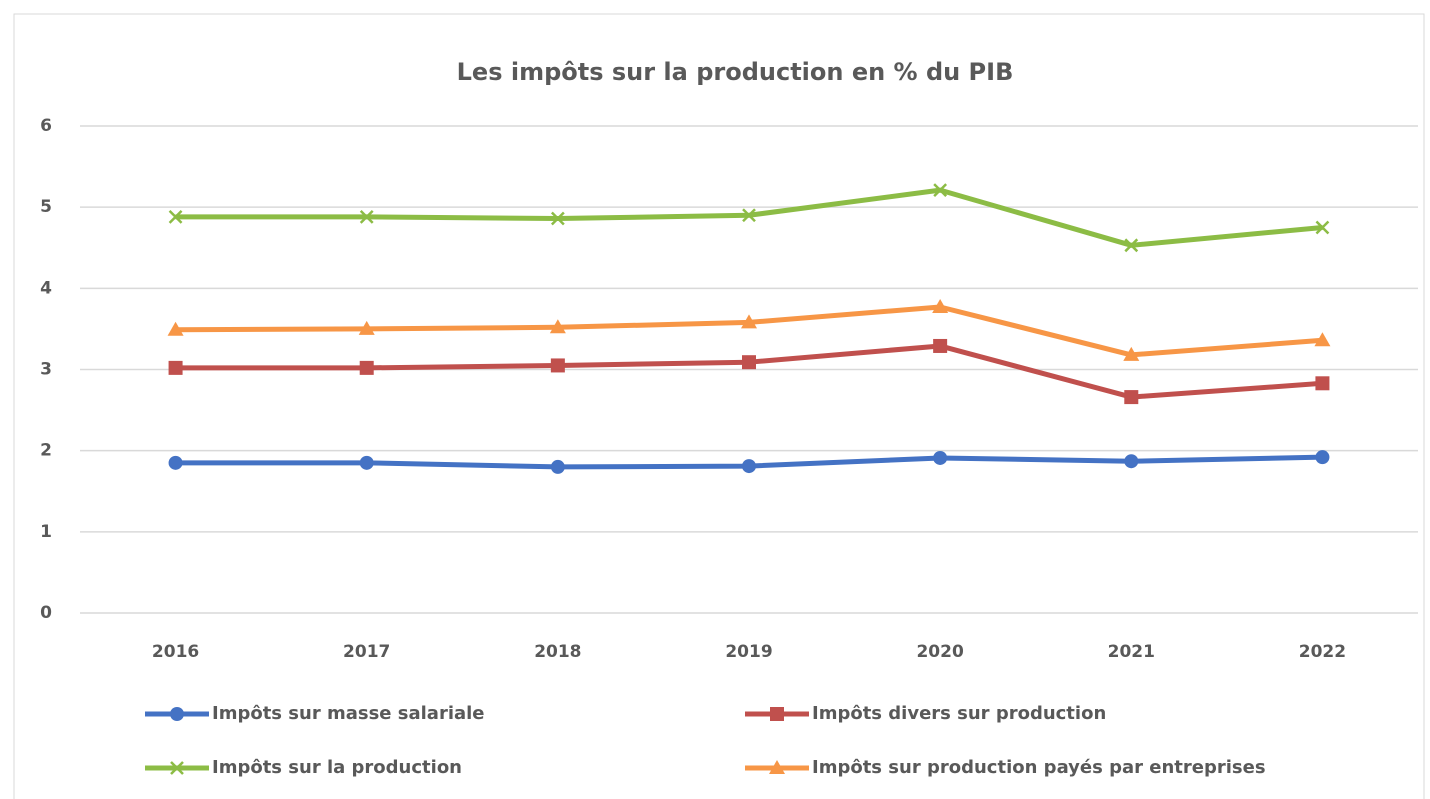 Image resolution: width=1430 pixels, height=799 pixels. I want to click on x-tick-label: 2019, so click(748, 652).